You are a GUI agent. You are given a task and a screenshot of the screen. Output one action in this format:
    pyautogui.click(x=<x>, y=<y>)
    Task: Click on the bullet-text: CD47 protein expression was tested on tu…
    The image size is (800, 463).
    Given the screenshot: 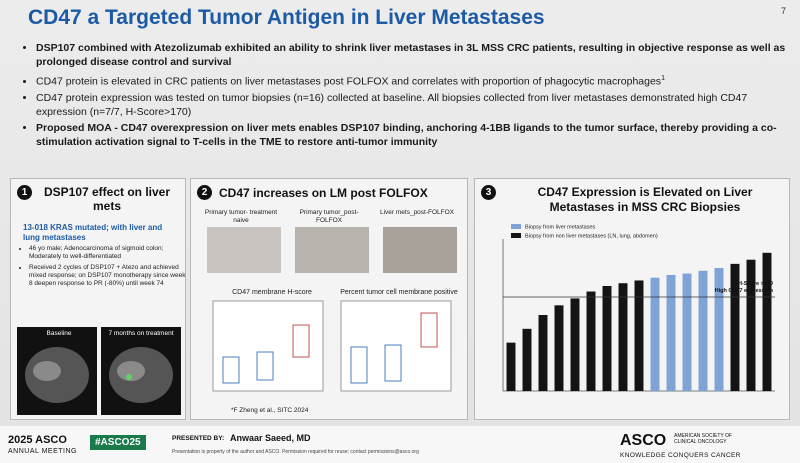 What is the action you would take?
    pyautogui.click(x=392, y=105)
    